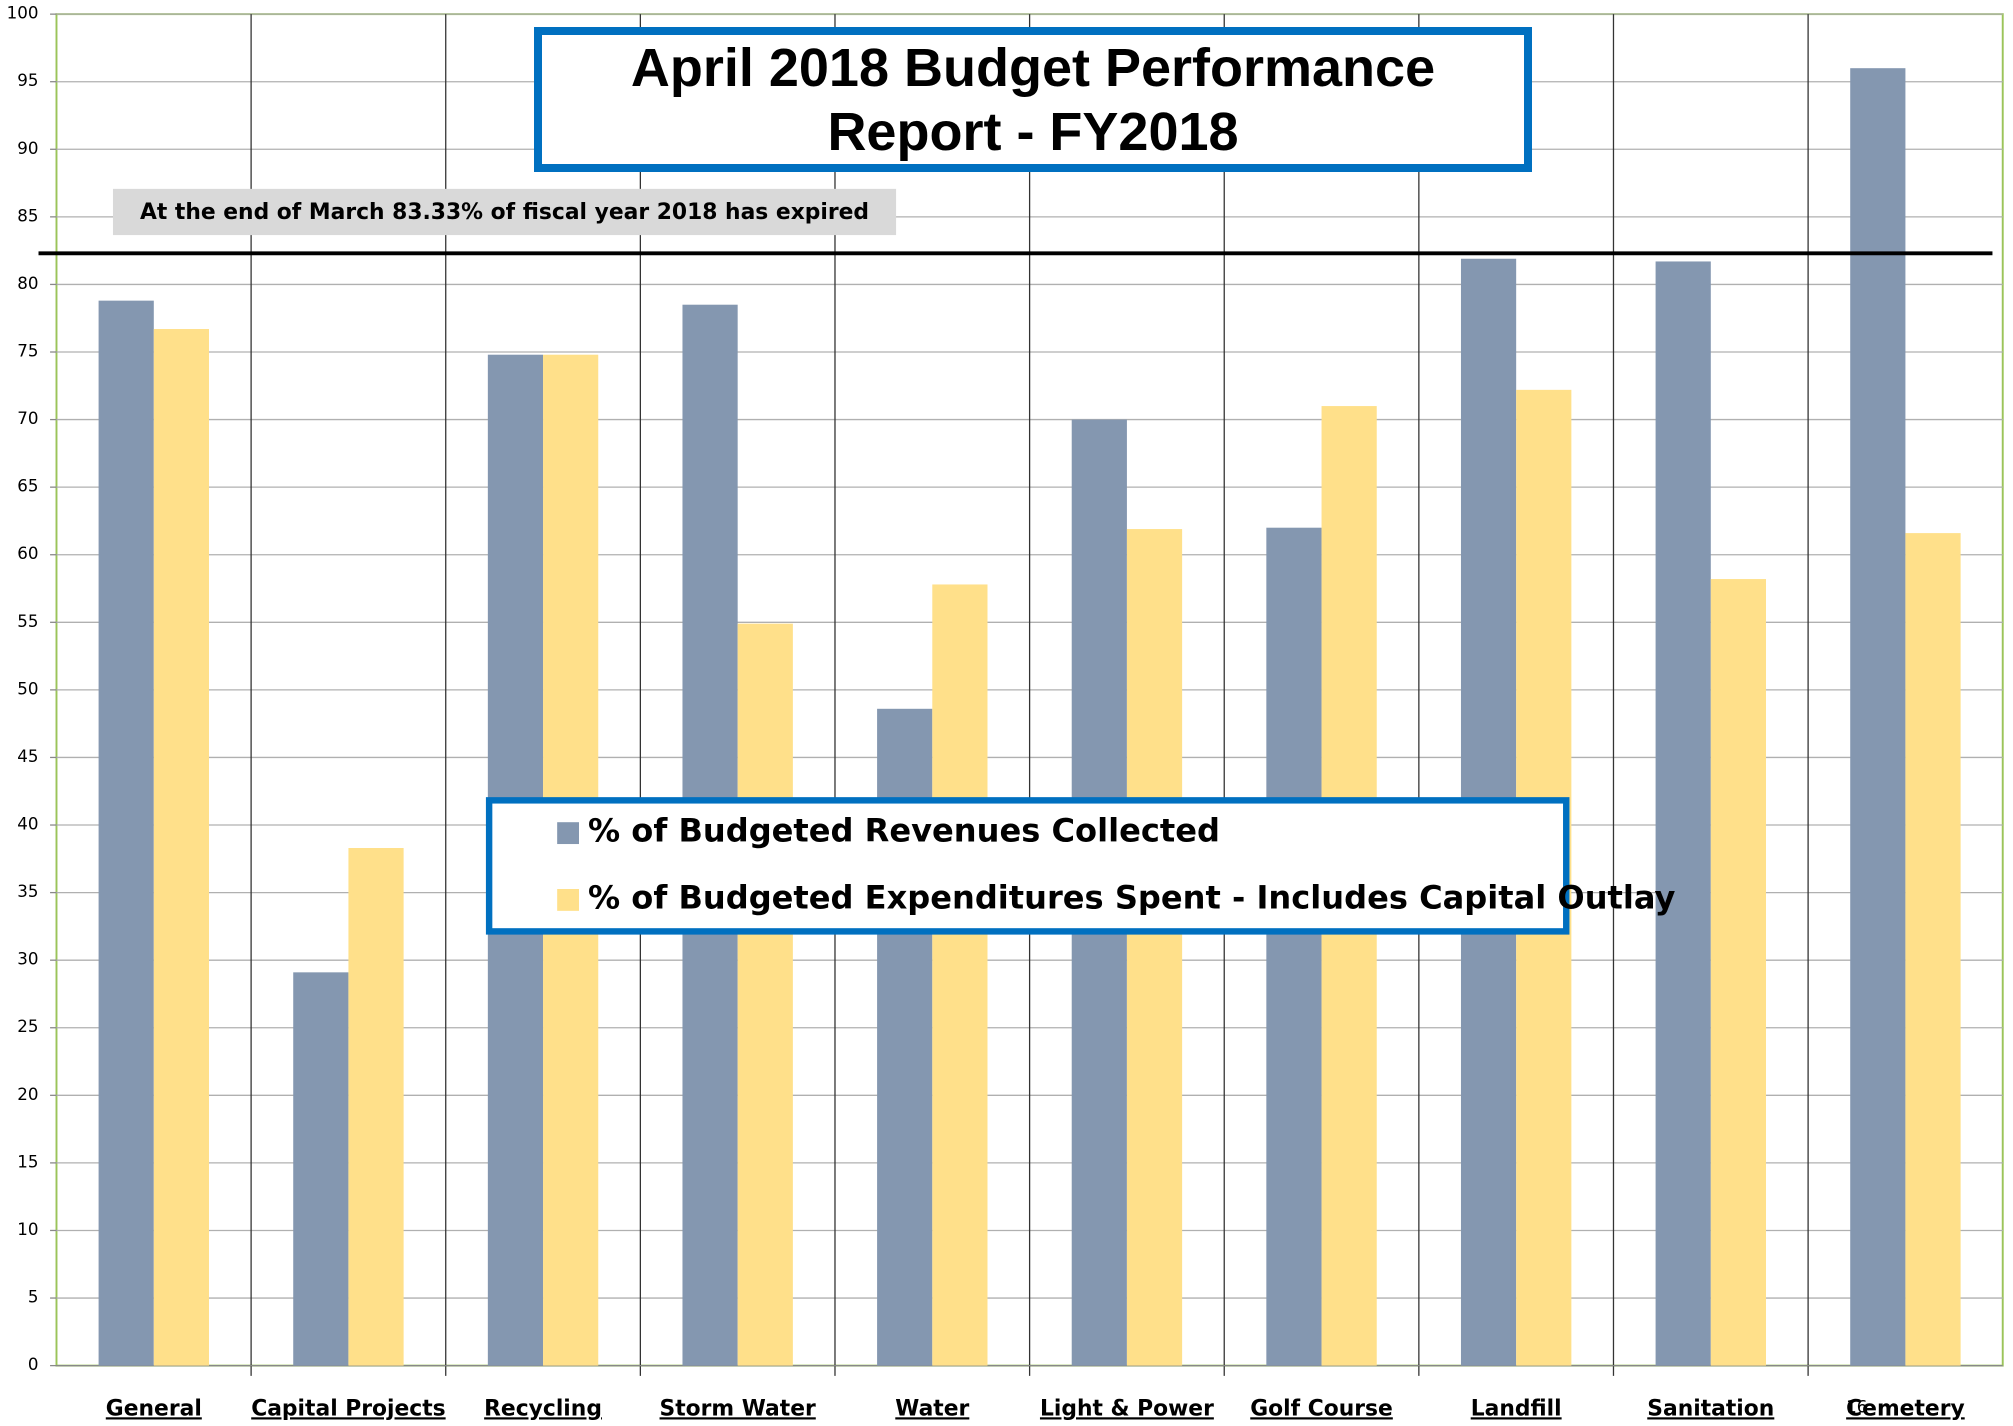 The height and width of the screenshot is (1426, 2013). I want to click on x-tick-label: Cemetery, so click(1905, 1408).